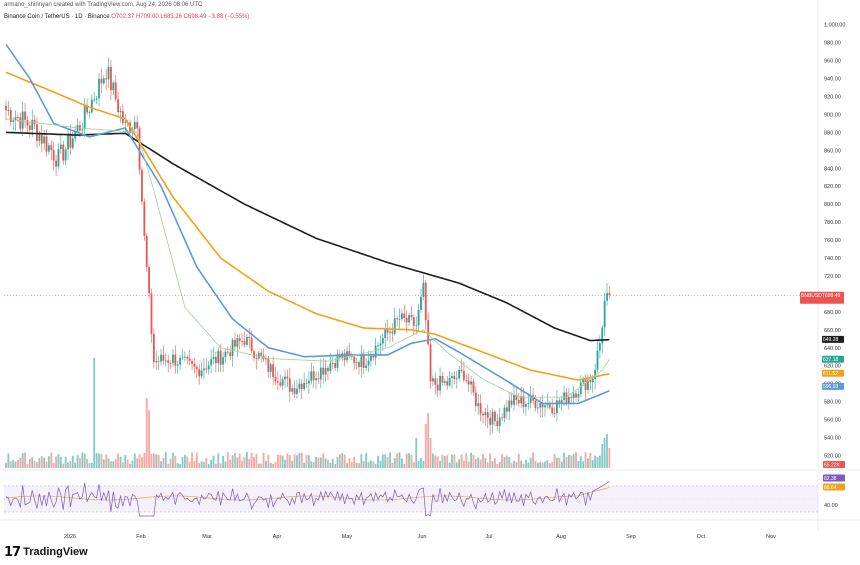 The image size is (860, 565). What do you see at coordinates (347, 537) in the screenshot?
I see `x-tick-label: May` at bounding box center [347, 537].